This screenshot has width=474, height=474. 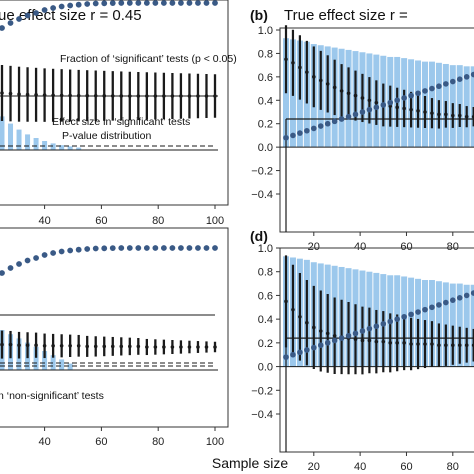 I want to click on panel-d-ytick-label: −0.2, so click(x=262, y=391).